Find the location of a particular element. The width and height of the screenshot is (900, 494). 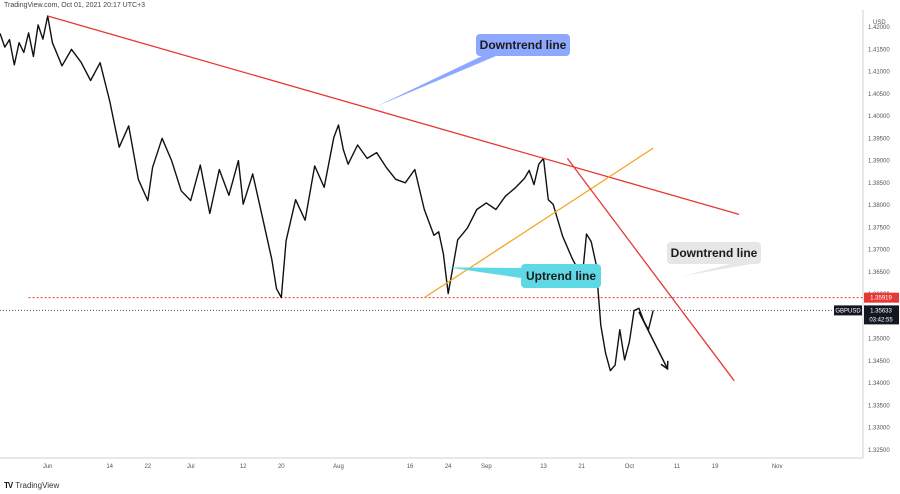

time-tick-label: Jul is located at coordinates (191, 467).